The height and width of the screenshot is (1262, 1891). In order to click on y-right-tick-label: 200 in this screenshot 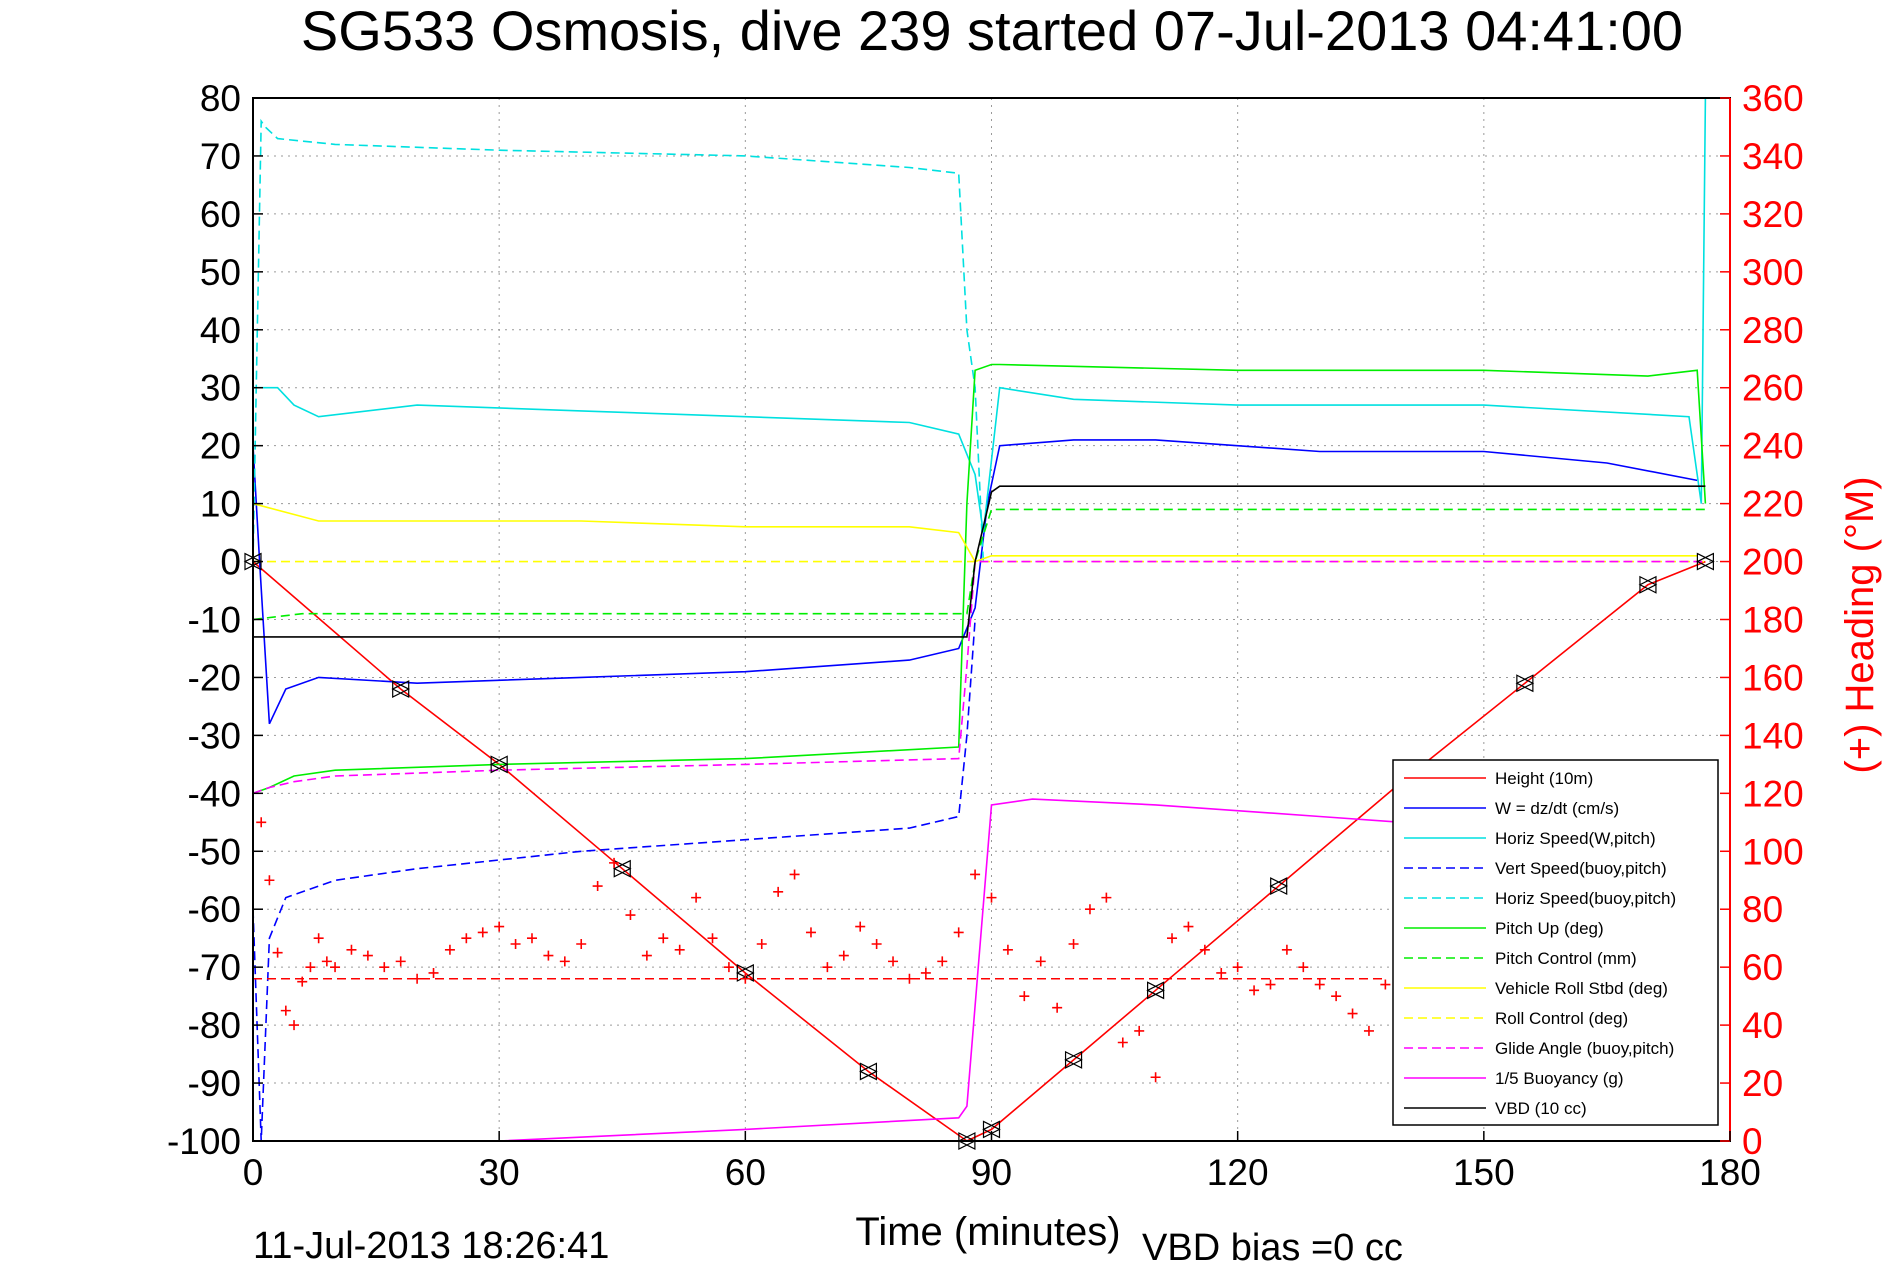, I will do `click(1773, 562)`.